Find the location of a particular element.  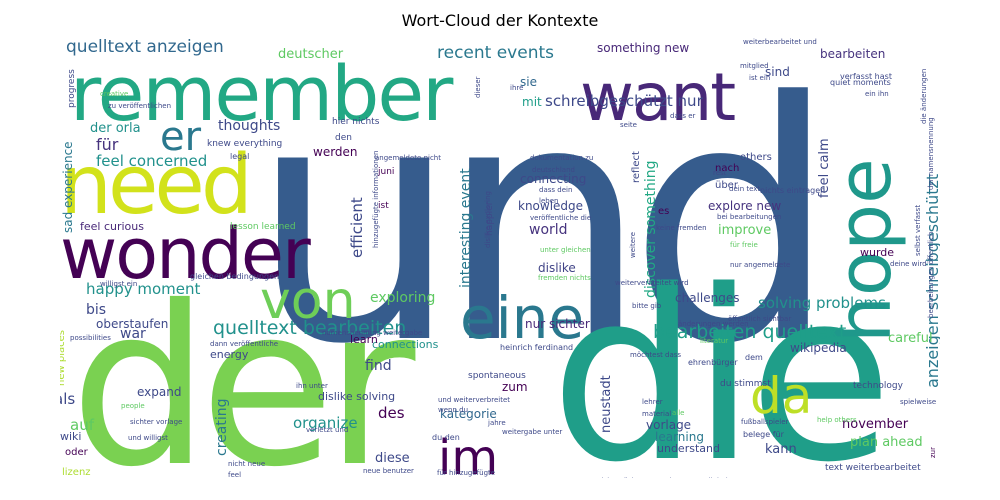

word: lesson learned is located at coordinates (263, 227).